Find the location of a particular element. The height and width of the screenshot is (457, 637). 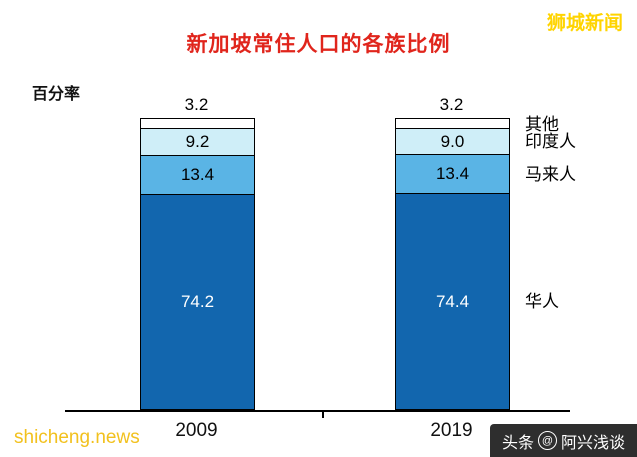

footer-badge: 头条 @ 阿兴浅谈 is located at coordinates (563, 440).